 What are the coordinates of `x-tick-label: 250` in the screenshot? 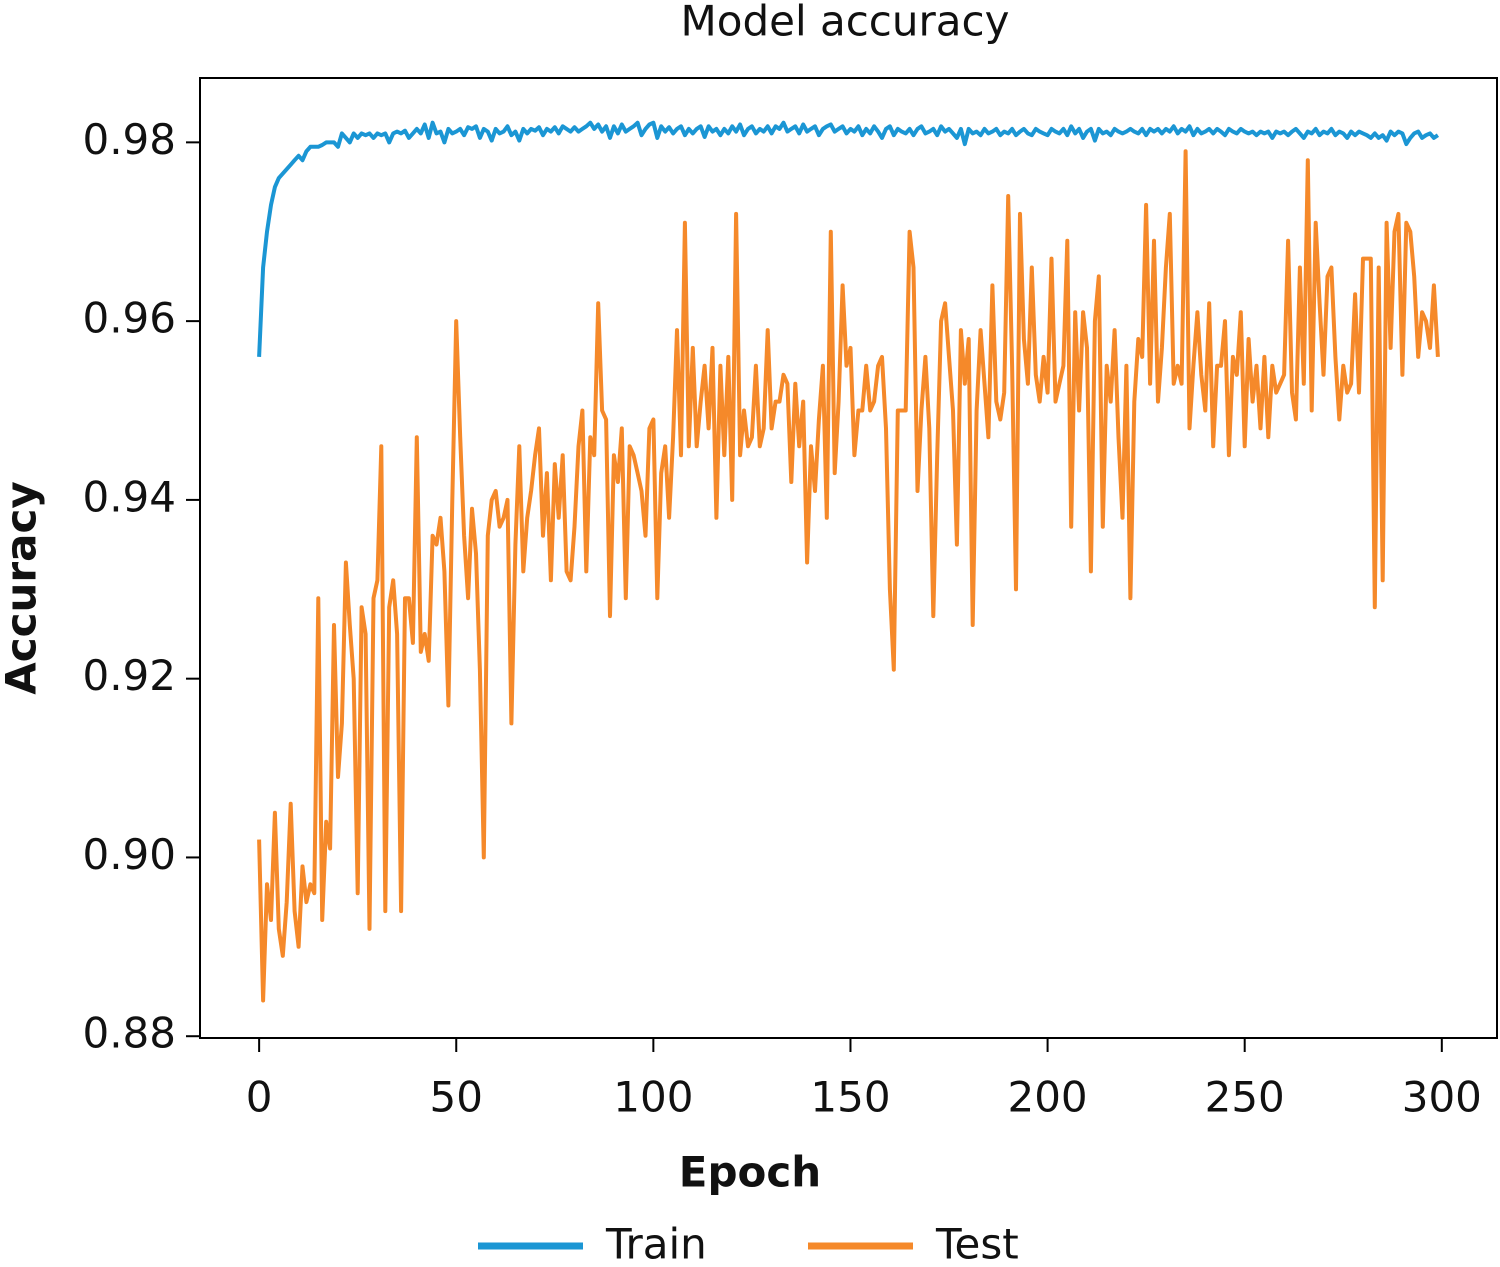 It's located at (1245, 1097).